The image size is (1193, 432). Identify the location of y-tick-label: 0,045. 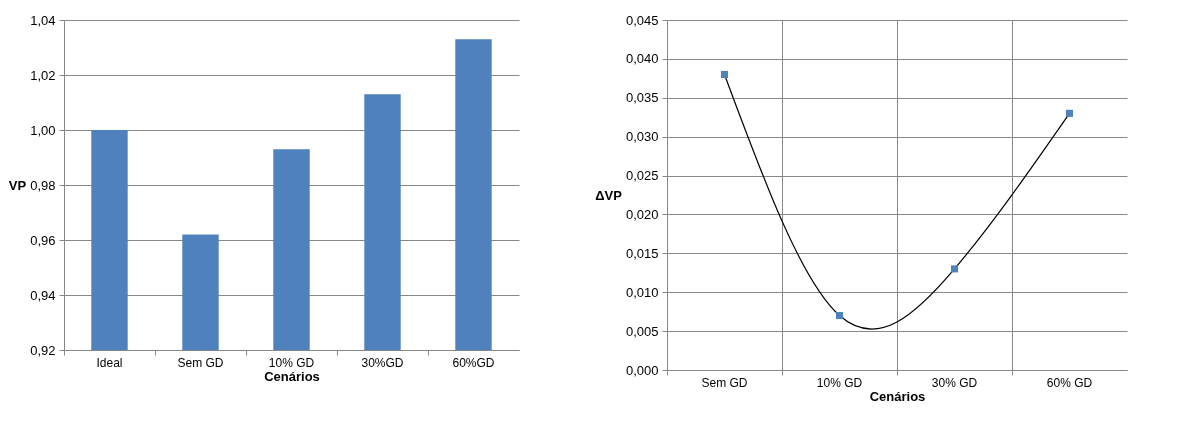
(642, 20).